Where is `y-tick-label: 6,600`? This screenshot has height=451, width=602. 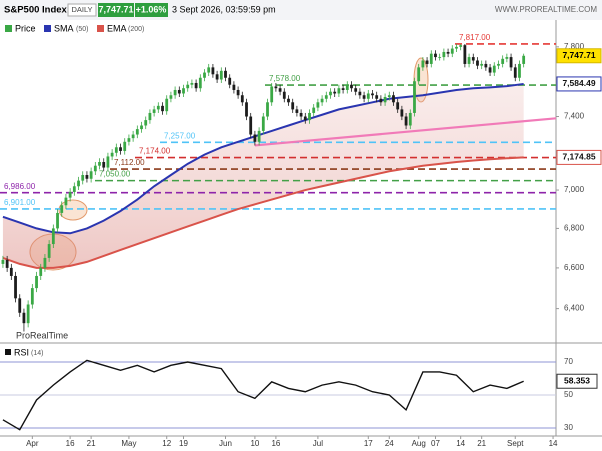 y-tick-label: 6,600 is located at coordinates (574, 267).